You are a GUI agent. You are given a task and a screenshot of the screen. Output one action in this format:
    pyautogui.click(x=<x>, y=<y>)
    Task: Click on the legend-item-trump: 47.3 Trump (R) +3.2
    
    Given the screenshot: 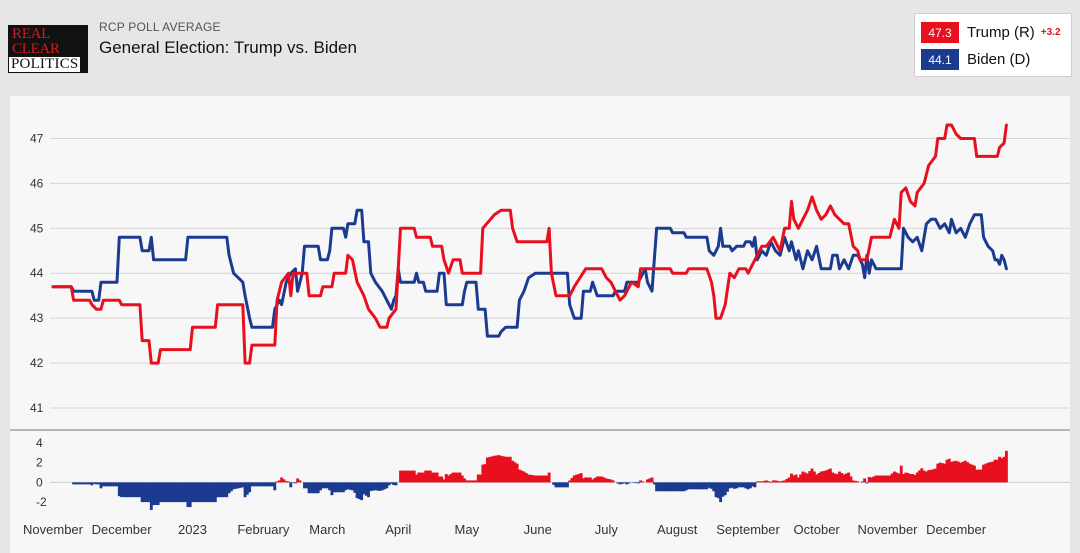 What is the action you would take?
    pyautogui.click(x=991, y=32)
    